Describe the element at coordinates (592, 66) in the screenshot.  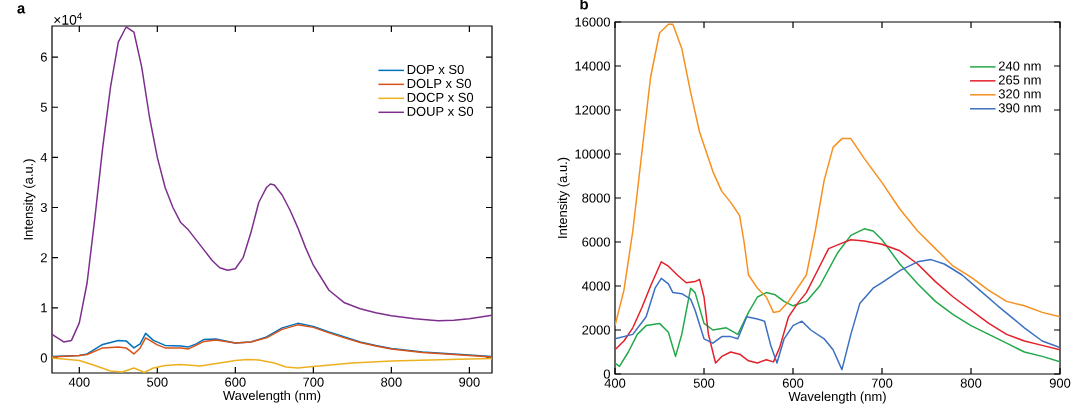
I see `y-tick-label: 14000` at that location.